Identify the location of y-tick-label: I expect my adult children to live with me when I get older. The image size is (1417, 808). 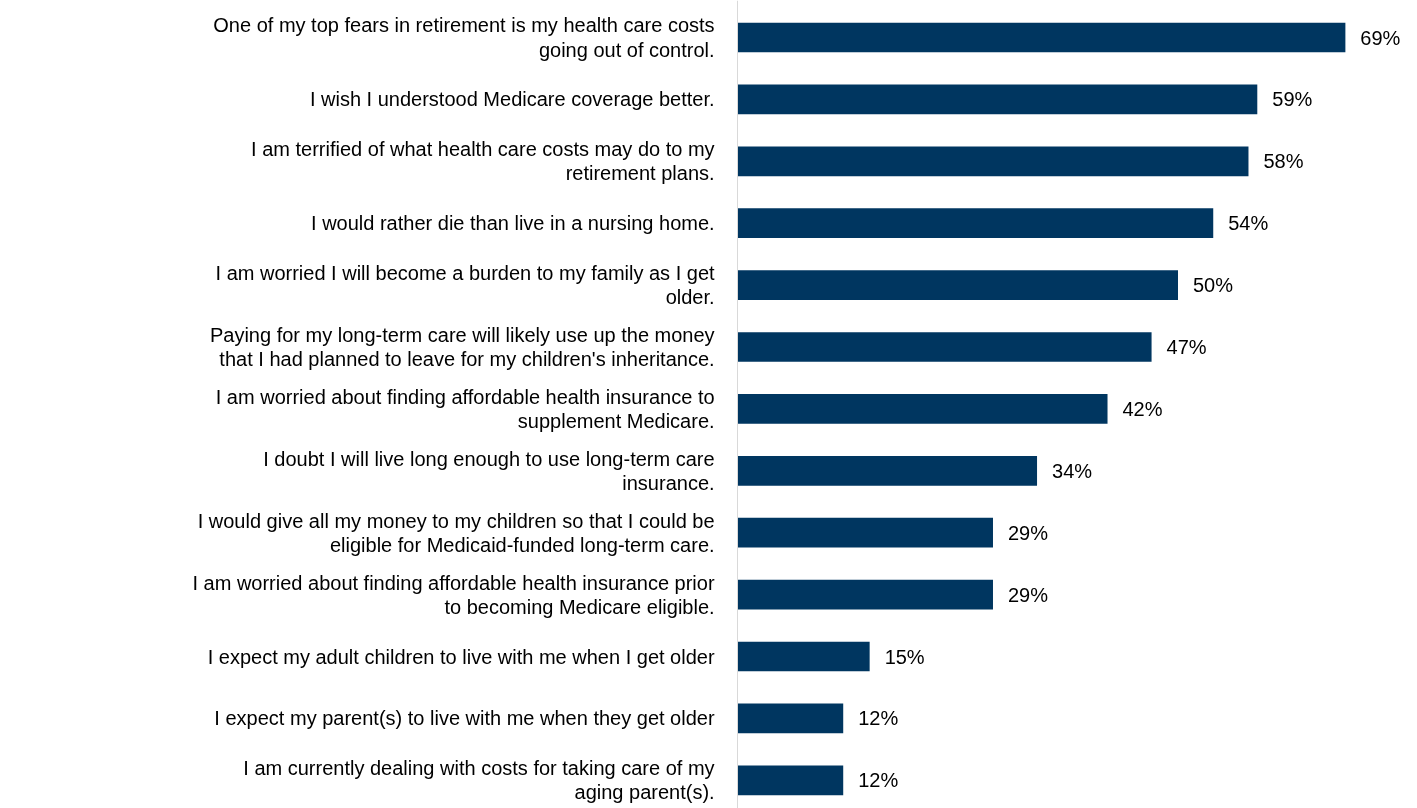
(461, 656).